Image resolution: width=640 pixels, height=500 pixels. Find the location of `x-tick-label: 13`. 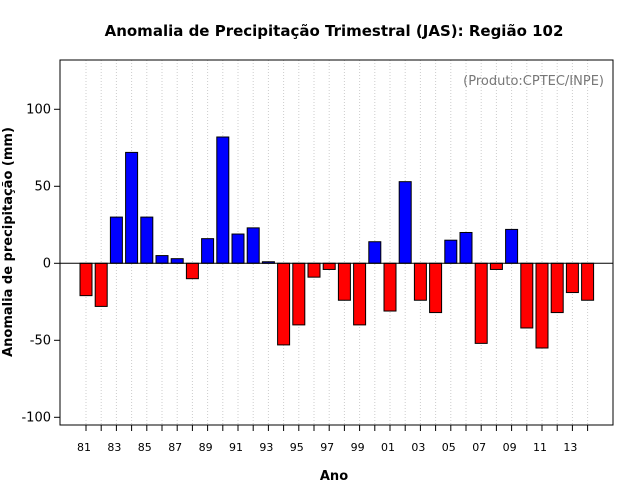

x-tick-label: 13 is located at coordinates (570, 447).